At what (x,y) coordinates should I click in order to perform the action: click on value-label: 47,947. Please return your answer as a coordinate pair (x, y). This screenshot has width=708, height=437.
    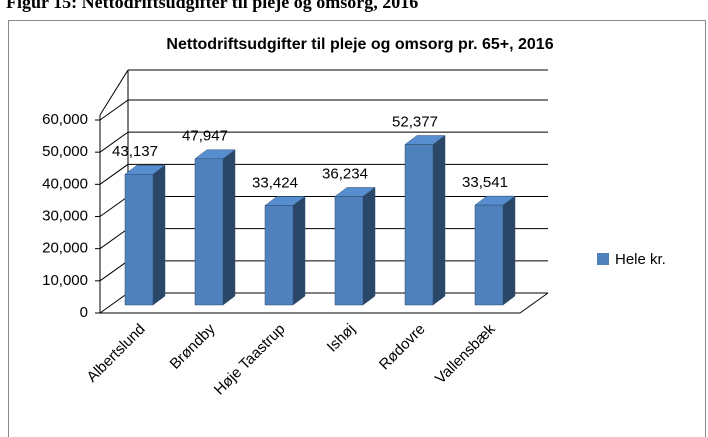
    Looking at the image, I should click on (205, 136).